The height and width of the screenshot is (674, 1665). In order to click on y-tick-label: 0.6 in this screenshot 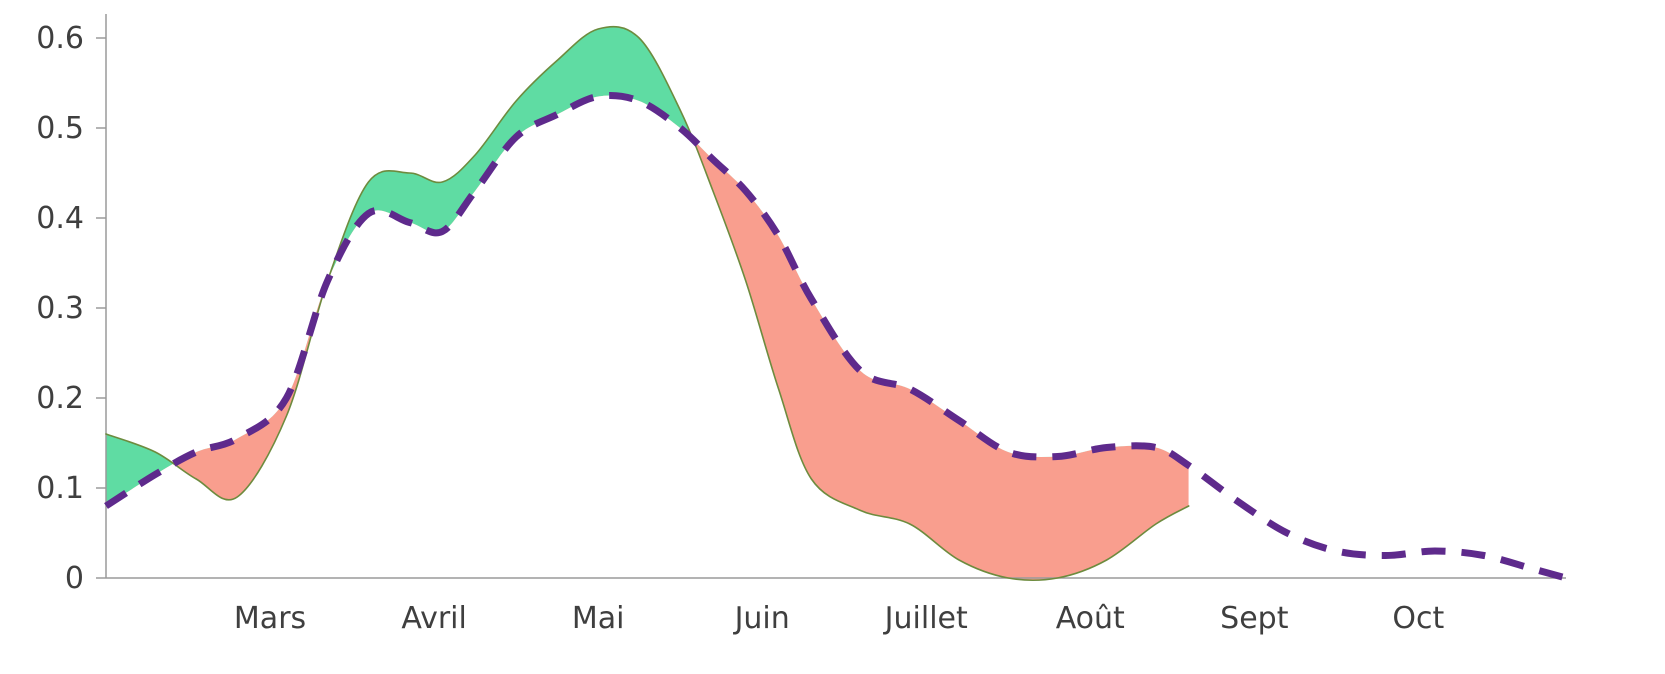, I will do `click(60, 38)`.